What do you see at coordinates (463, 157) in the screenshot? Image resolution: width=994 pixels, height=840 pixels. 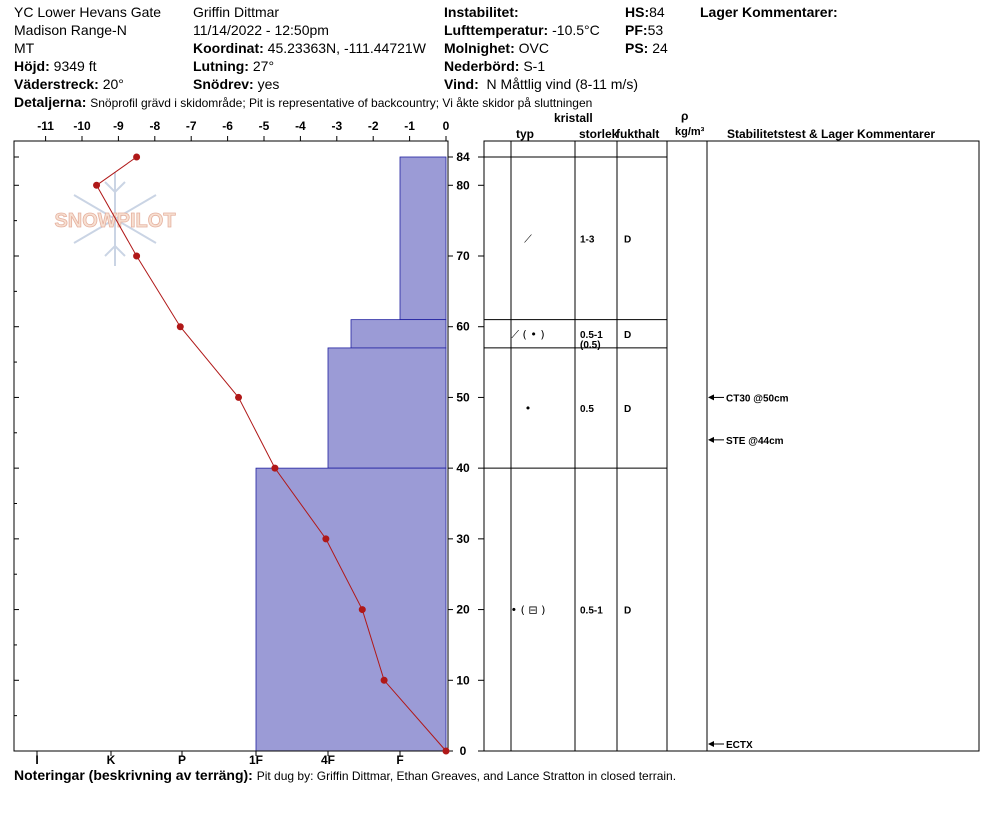 I see `y-tick-label: 84` at bounding box center [463, 157].